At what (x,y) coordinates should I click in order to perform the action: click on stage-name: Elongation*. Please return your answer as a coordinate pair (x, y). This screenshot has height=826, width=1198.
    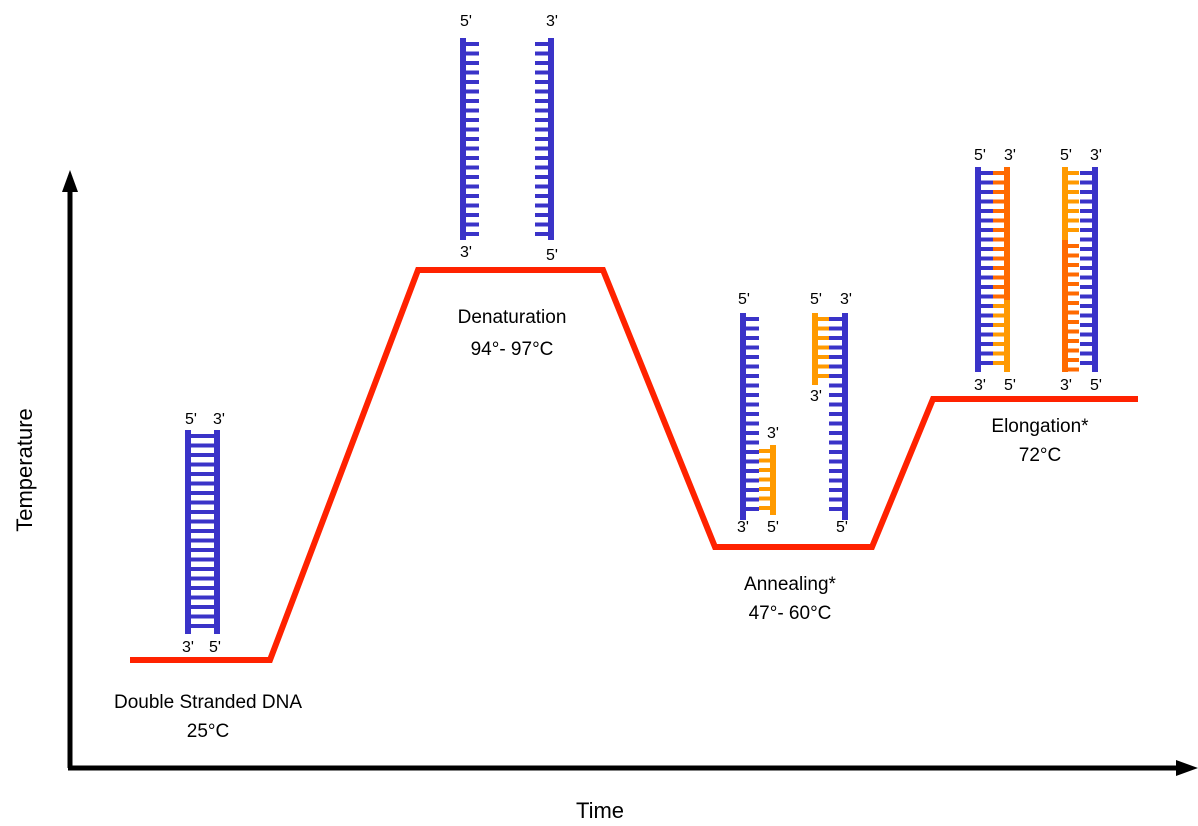
    Looking at the image, I should click on (1040, 426).